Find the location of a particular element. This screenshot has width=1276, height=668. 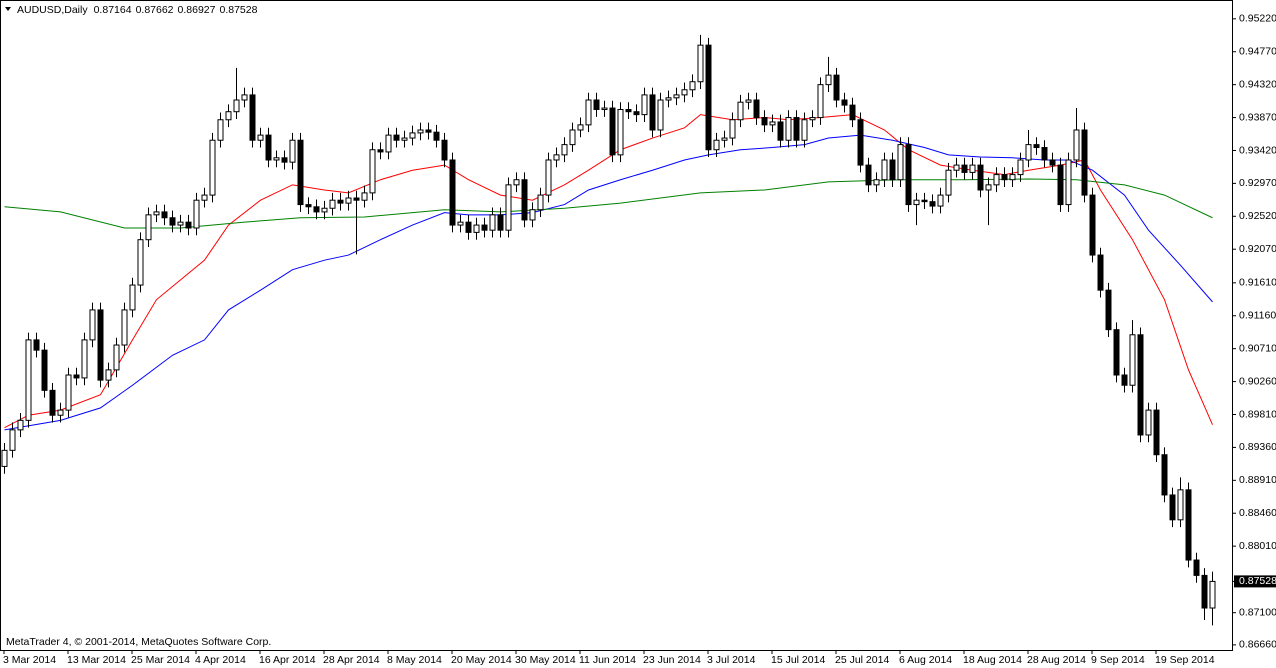

x-tick-label: 28 Apr 2014 is located at coordinates (351, 660).